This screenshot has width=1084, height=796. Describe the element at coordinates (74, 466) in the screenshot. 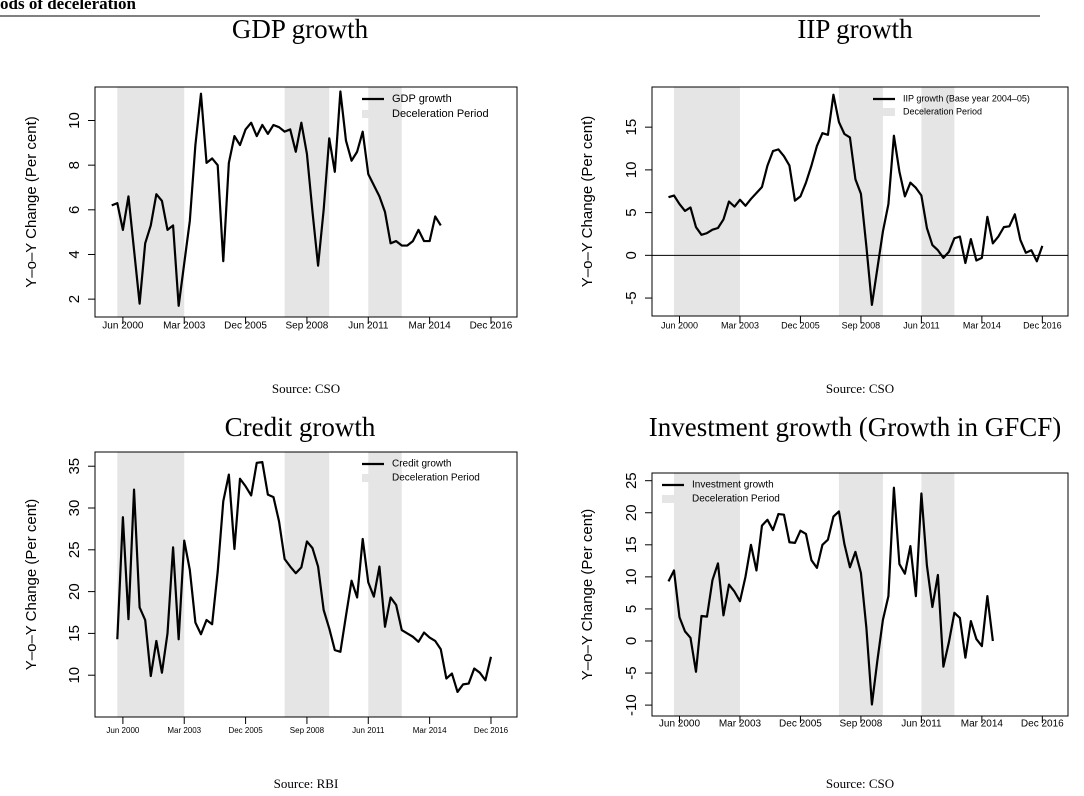

I see `y-tick-label: 35` at that location.